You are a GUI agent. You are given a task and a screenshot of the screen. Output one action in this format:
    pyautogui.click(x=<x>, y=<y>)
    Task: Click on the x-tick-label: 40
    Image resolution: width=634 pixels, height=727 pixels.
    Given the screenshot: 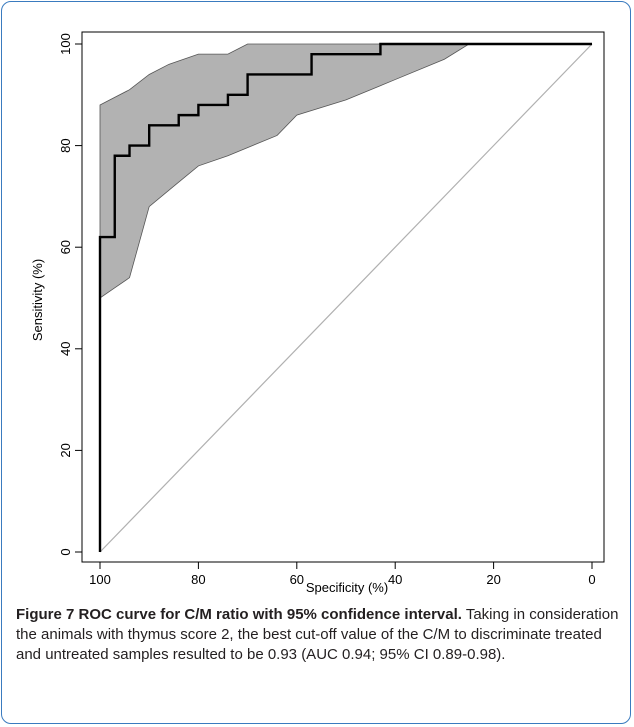 What is the action you would take?
    pyautogui.click(x=395, y=579)
    